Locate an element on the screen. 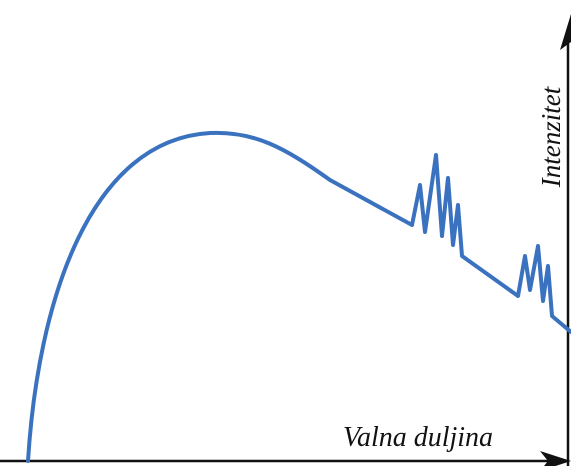  x-axis-label: Valna duljina is located at coordinates (418, 437).